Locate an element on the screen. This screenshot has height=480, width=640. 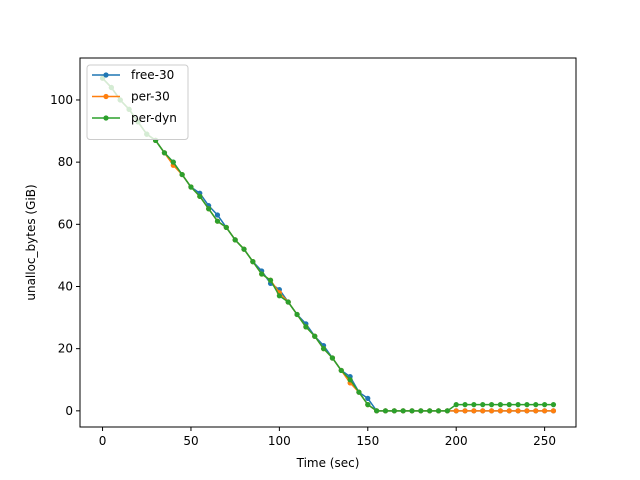
x-tick-label: 0 is located at coordinates (103, 441).